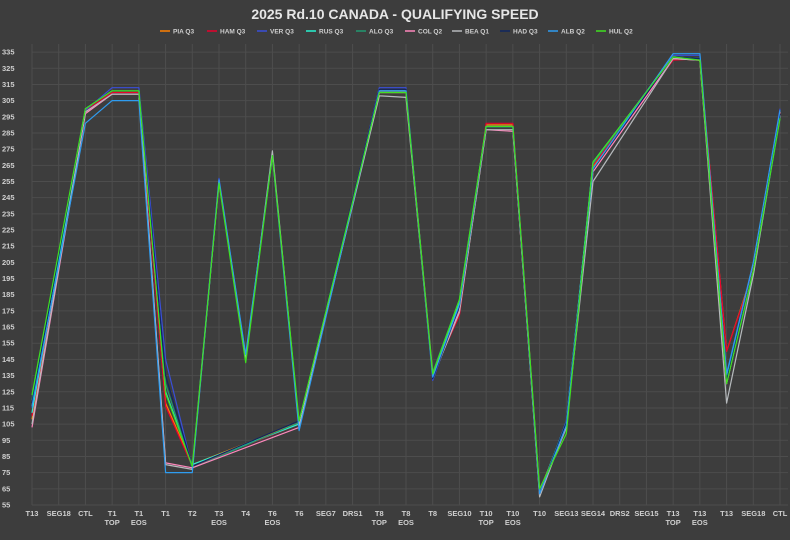 The height and width of the screenshot is (540, 790). What do you see at coordinates (8, 230) in the screenshot?
I see `y-tick-label: 225` at bounding box center [8, 230].